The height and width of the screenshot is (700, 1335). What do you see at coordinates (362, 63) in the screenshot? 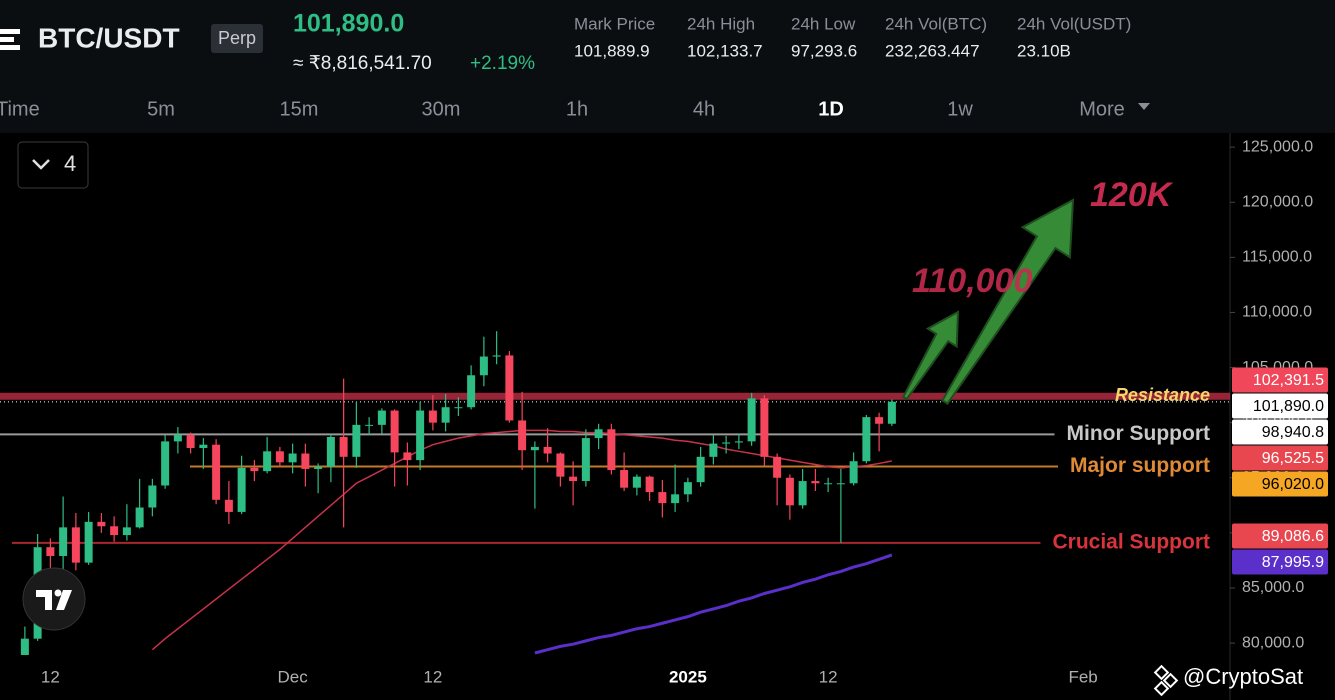
I see `inr-price: ≈ ₹8,816,541.70` at bounding box center [362, 63].